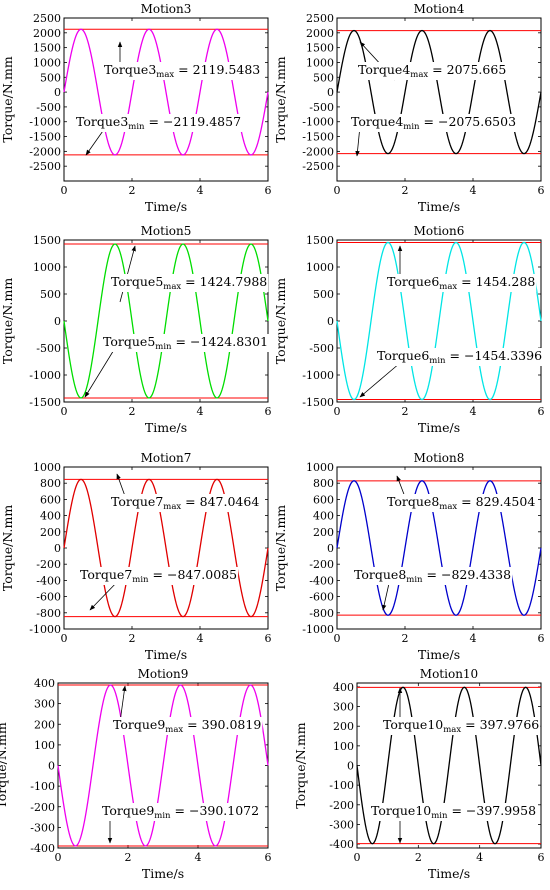  What do you see at coordinates (461, 283) in the screenshot?
I see `max-torque-label: Torque6max = 1454.288` at bounding box center [461, 283].